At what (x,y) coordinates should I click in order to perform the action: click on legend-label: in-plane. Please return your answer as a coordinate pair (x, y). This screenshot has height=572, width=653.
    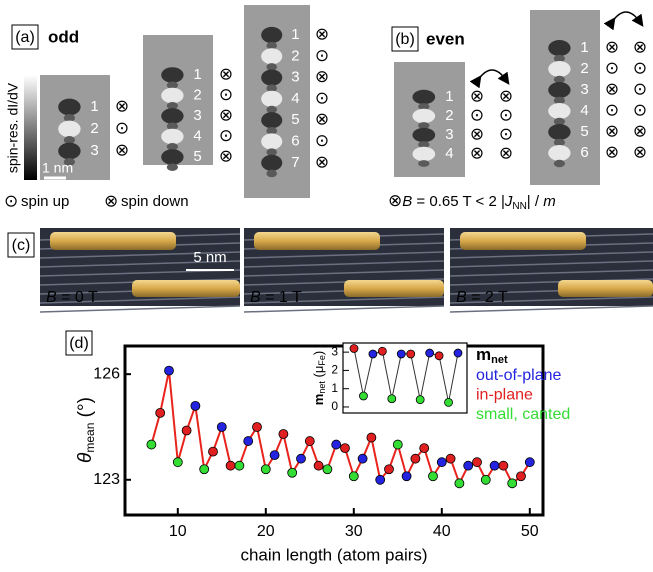
    Looking at the image, I should click on (504, 395).